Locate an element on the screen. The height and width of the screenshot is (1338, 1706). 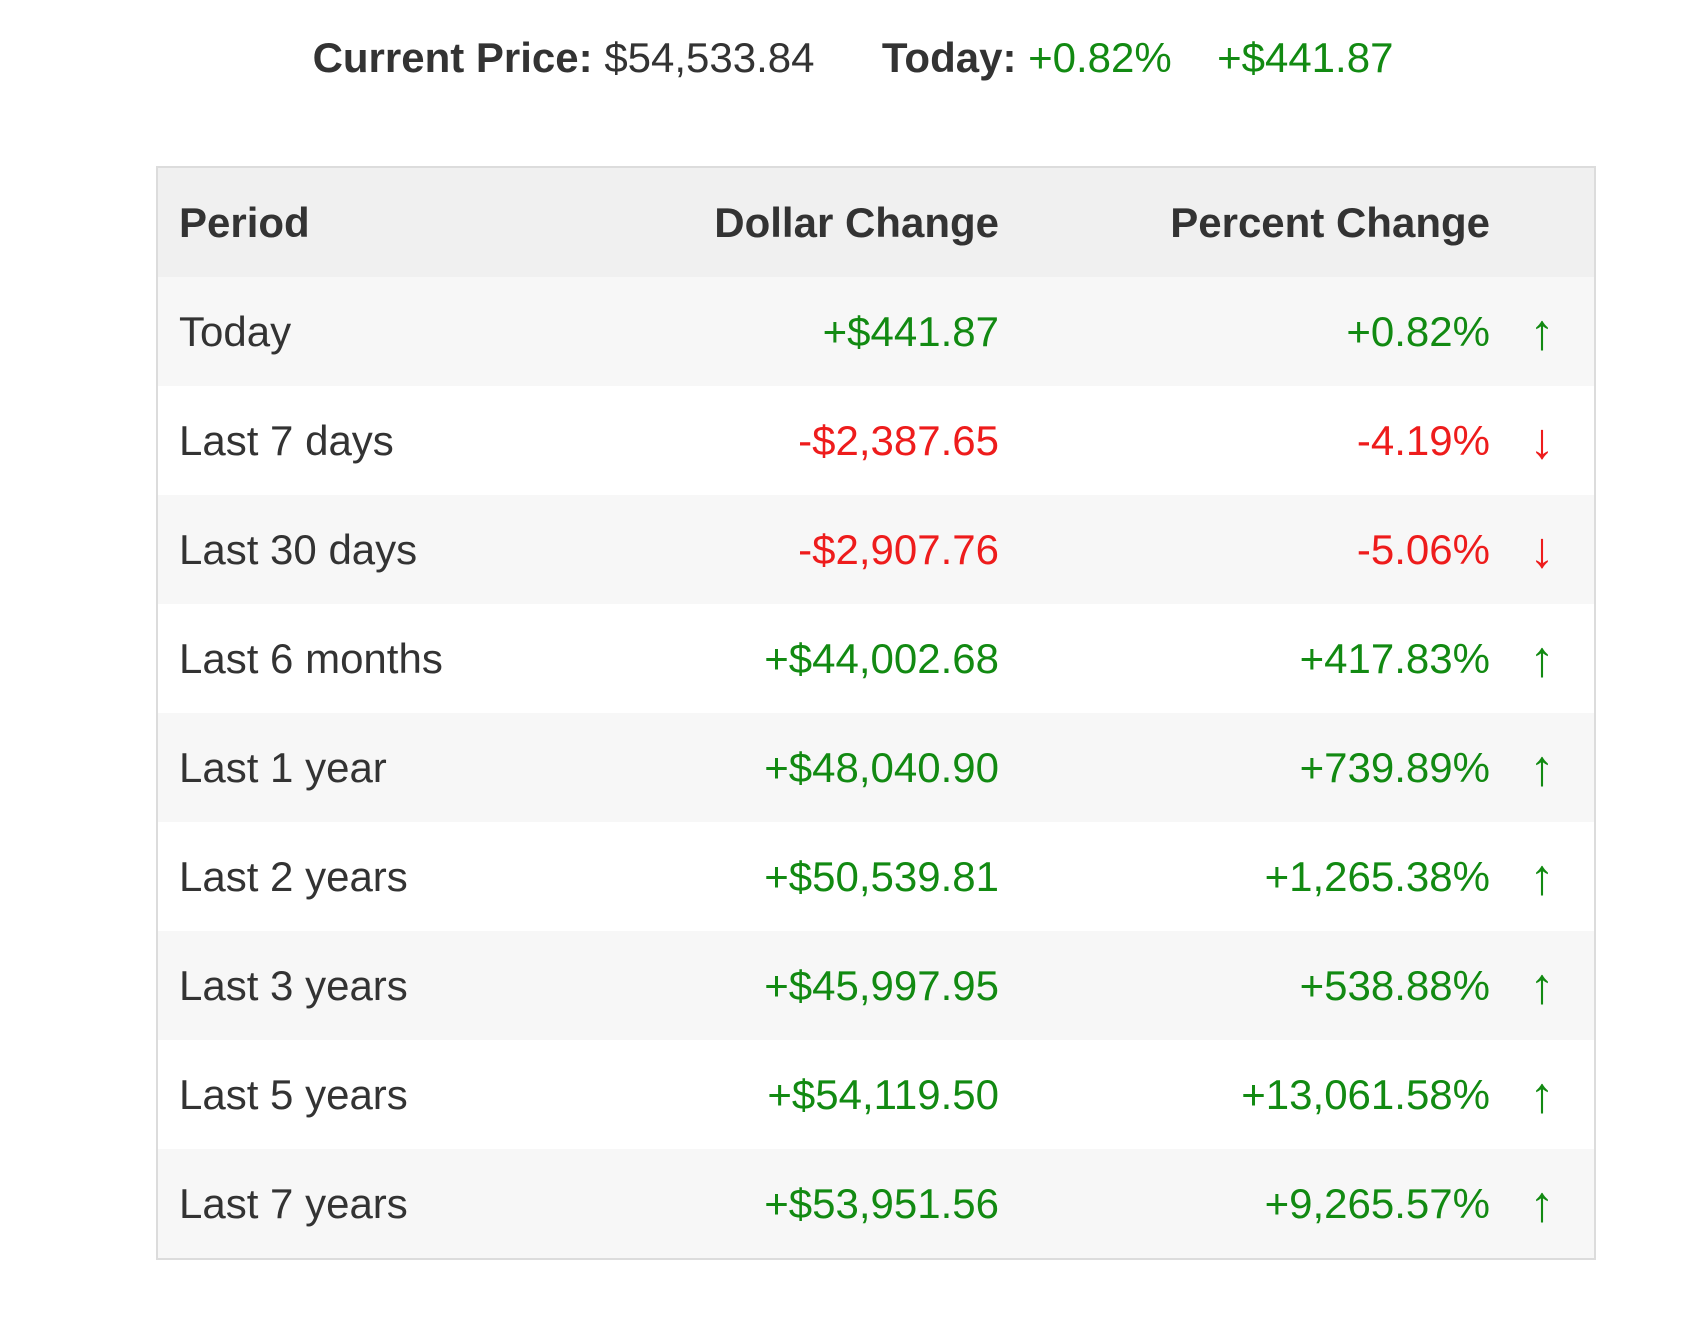
percent-change-cell: -4.19% is located at coordinates (1423, 440).